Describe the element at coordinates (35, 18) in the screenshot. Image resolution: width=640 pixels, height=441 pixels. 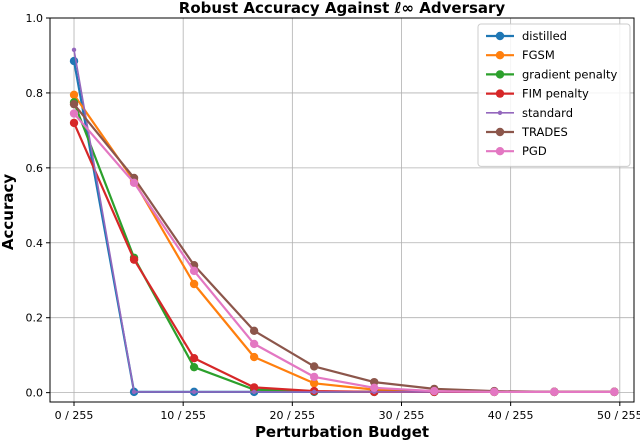
I see `y-tick-label: 1.0` at that location.